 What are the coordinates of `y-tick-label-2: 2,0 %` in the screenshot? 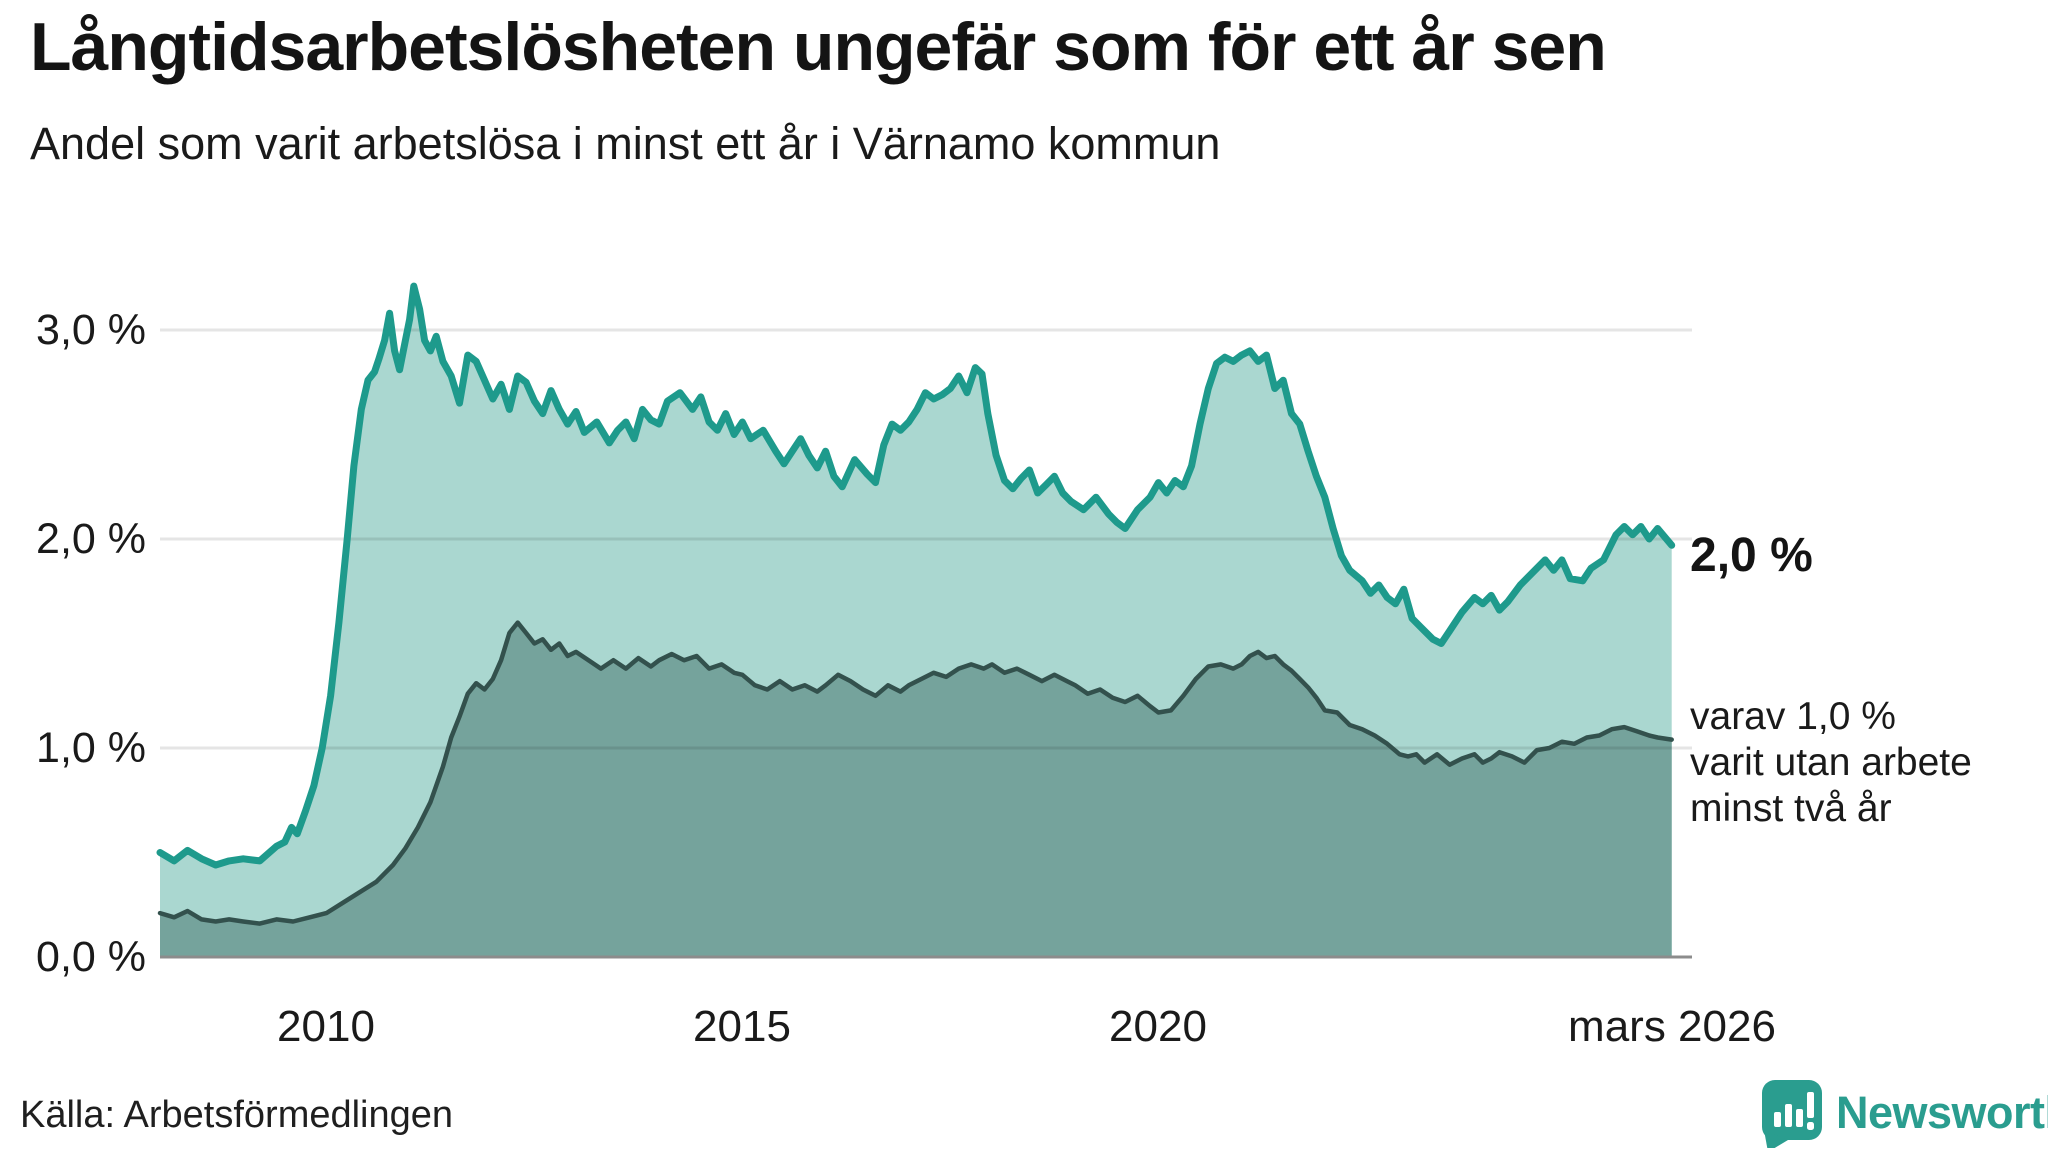 It's located at (91, 539).